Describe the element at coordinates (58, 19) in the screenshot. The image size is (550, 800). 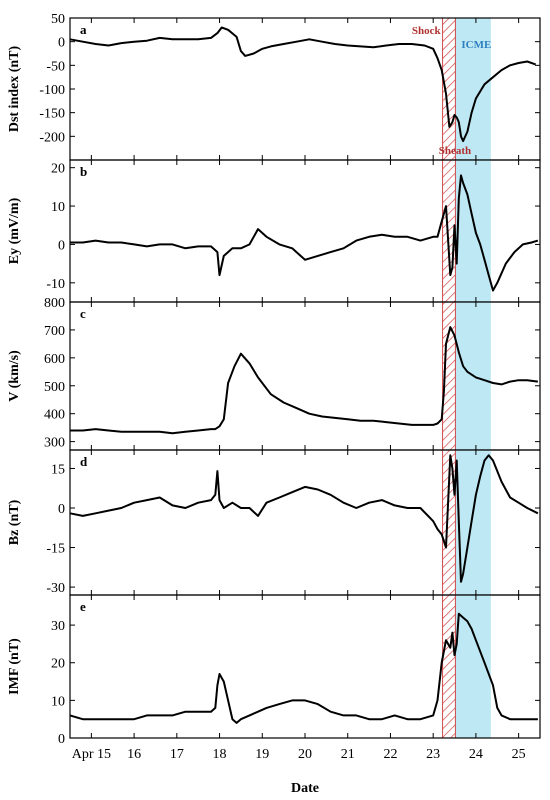
I see `y-tick-label: 50` at that location.